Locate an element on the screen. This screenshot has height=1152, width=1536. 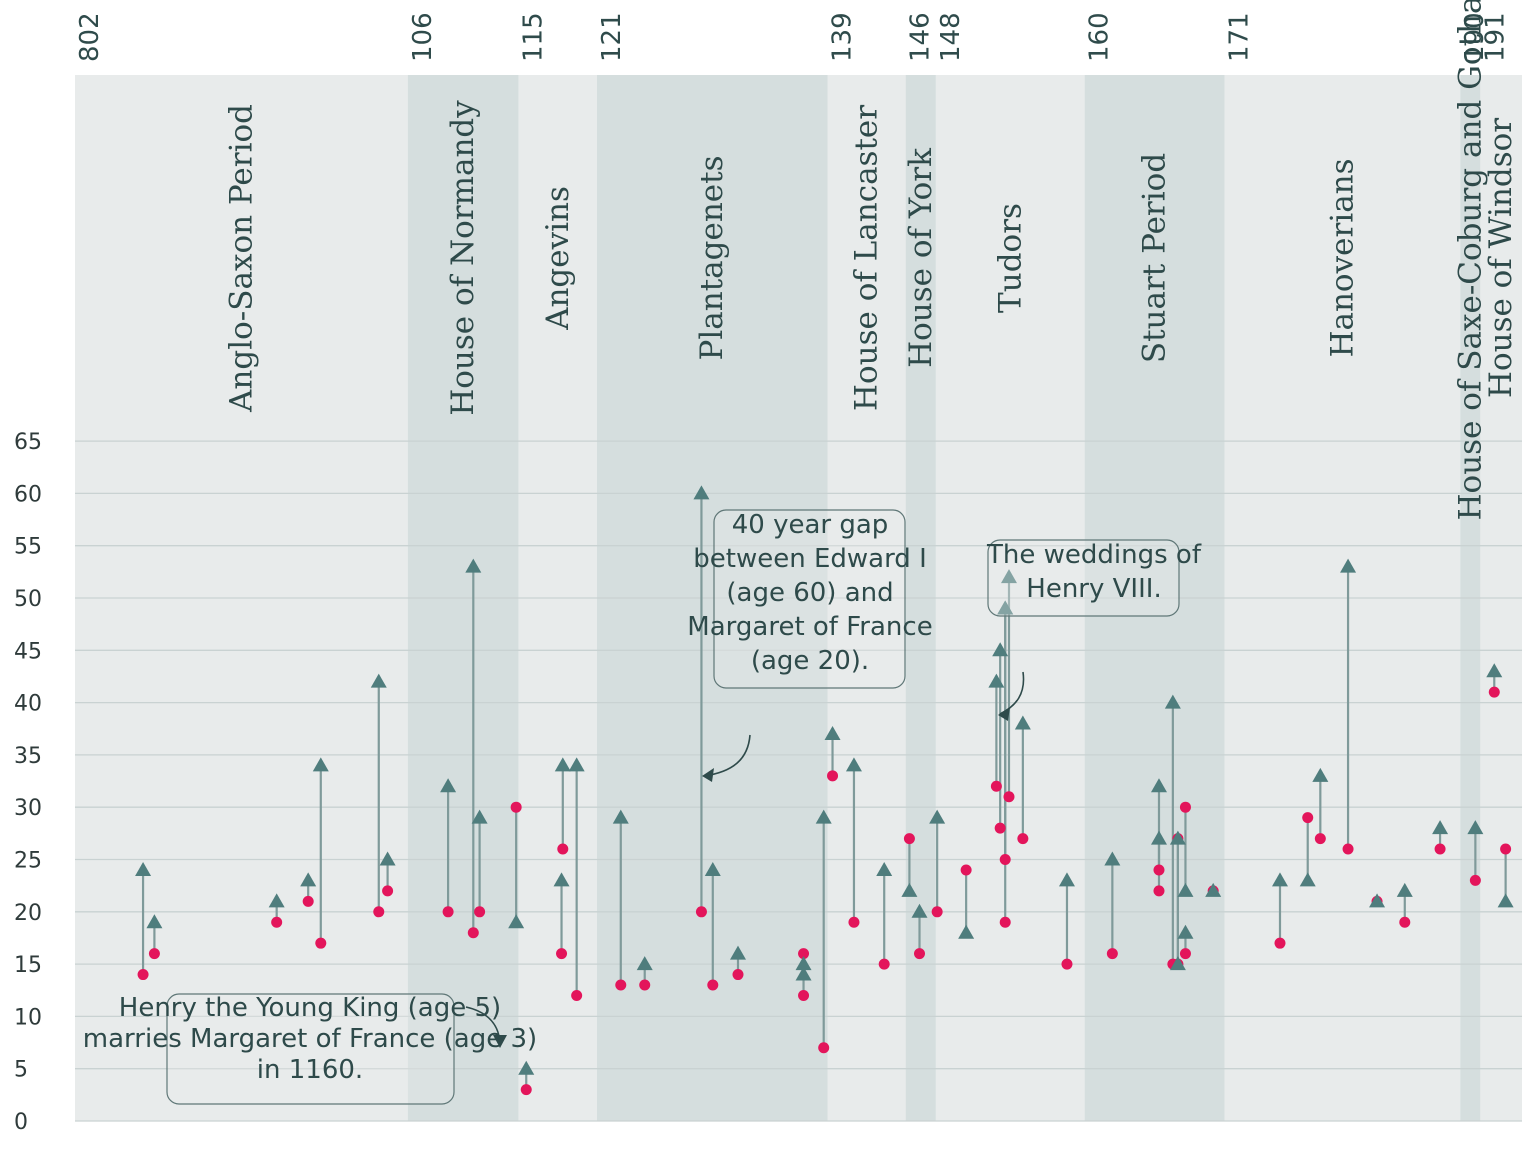
period-start-label: 148 is located at coordinates (951, 37).